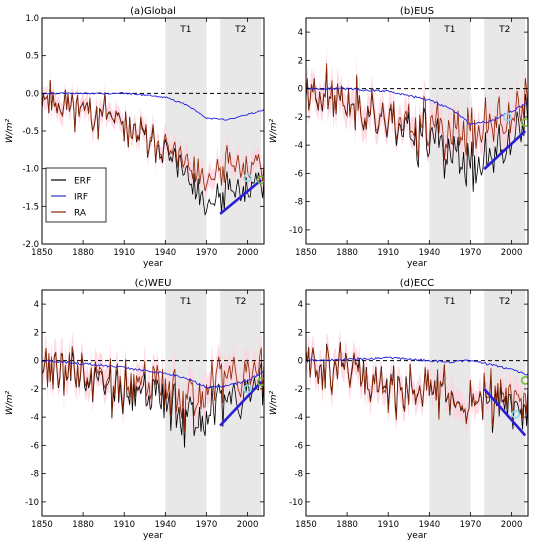  Describe the element at coordinates (241, 131) in the screenshot. I see `period-band-t2` at that location.